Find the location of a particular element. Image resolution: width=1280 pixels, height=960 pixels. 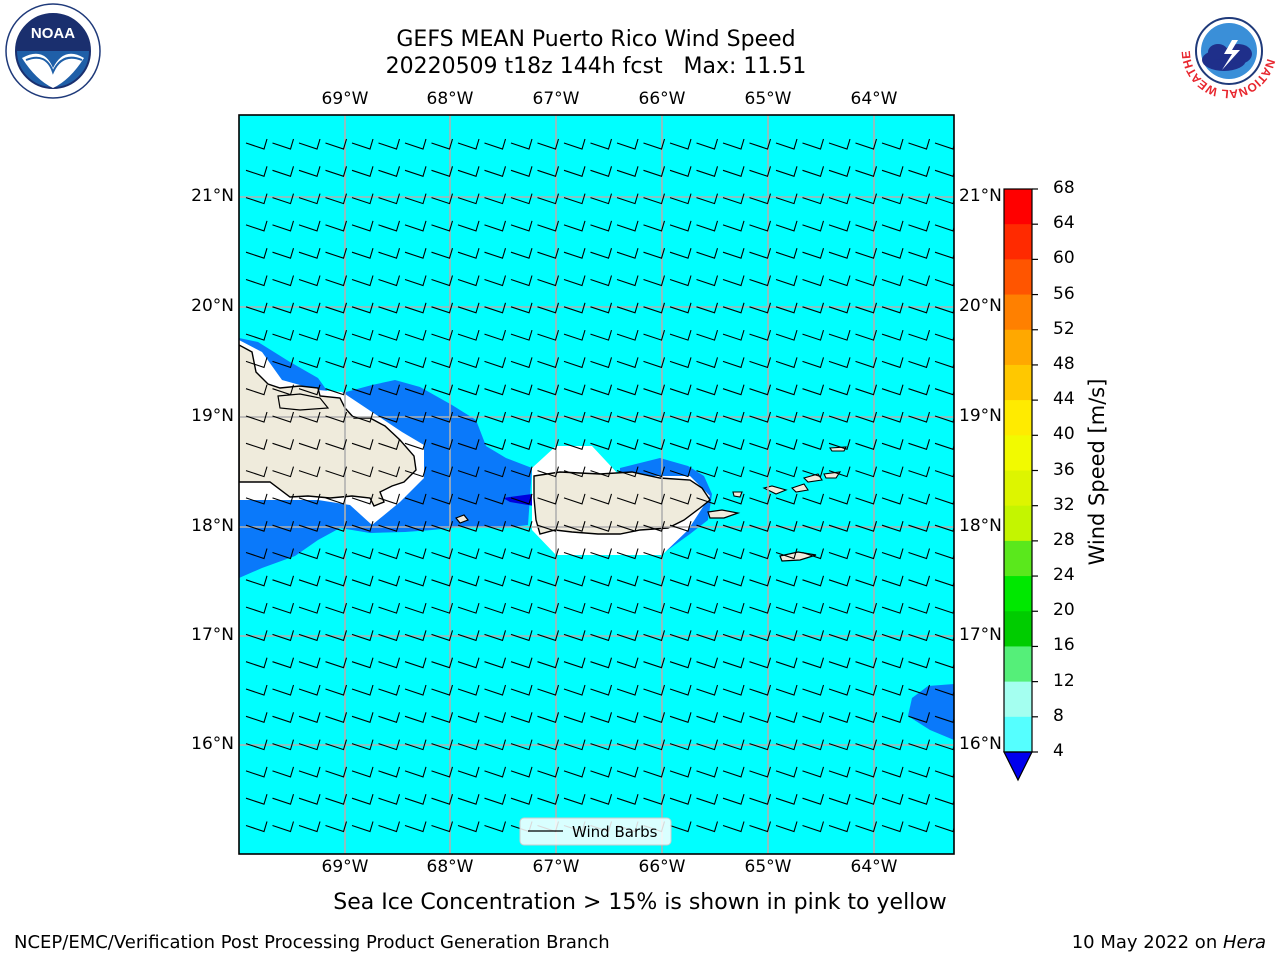

footer-host: Hera is located at coordinates (1244, 942).